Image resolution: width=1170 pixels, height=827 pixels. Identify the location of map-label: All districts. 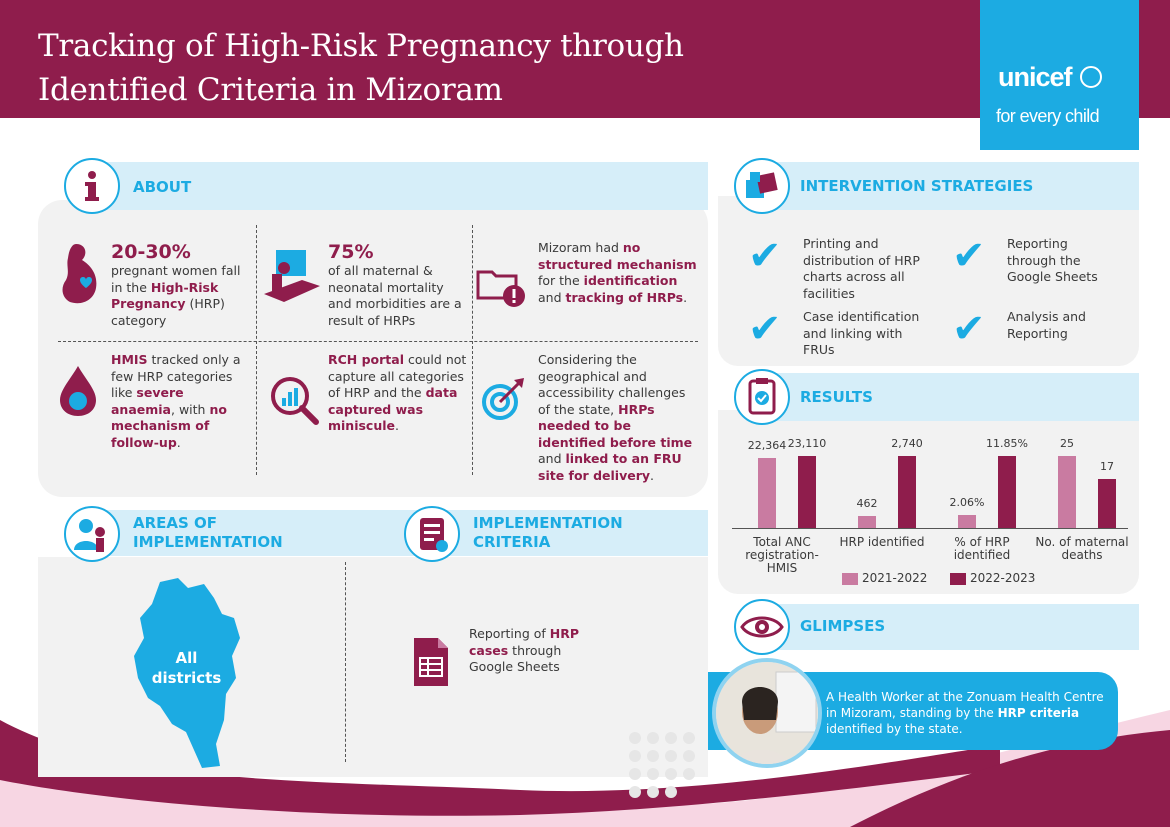
(186, 668).